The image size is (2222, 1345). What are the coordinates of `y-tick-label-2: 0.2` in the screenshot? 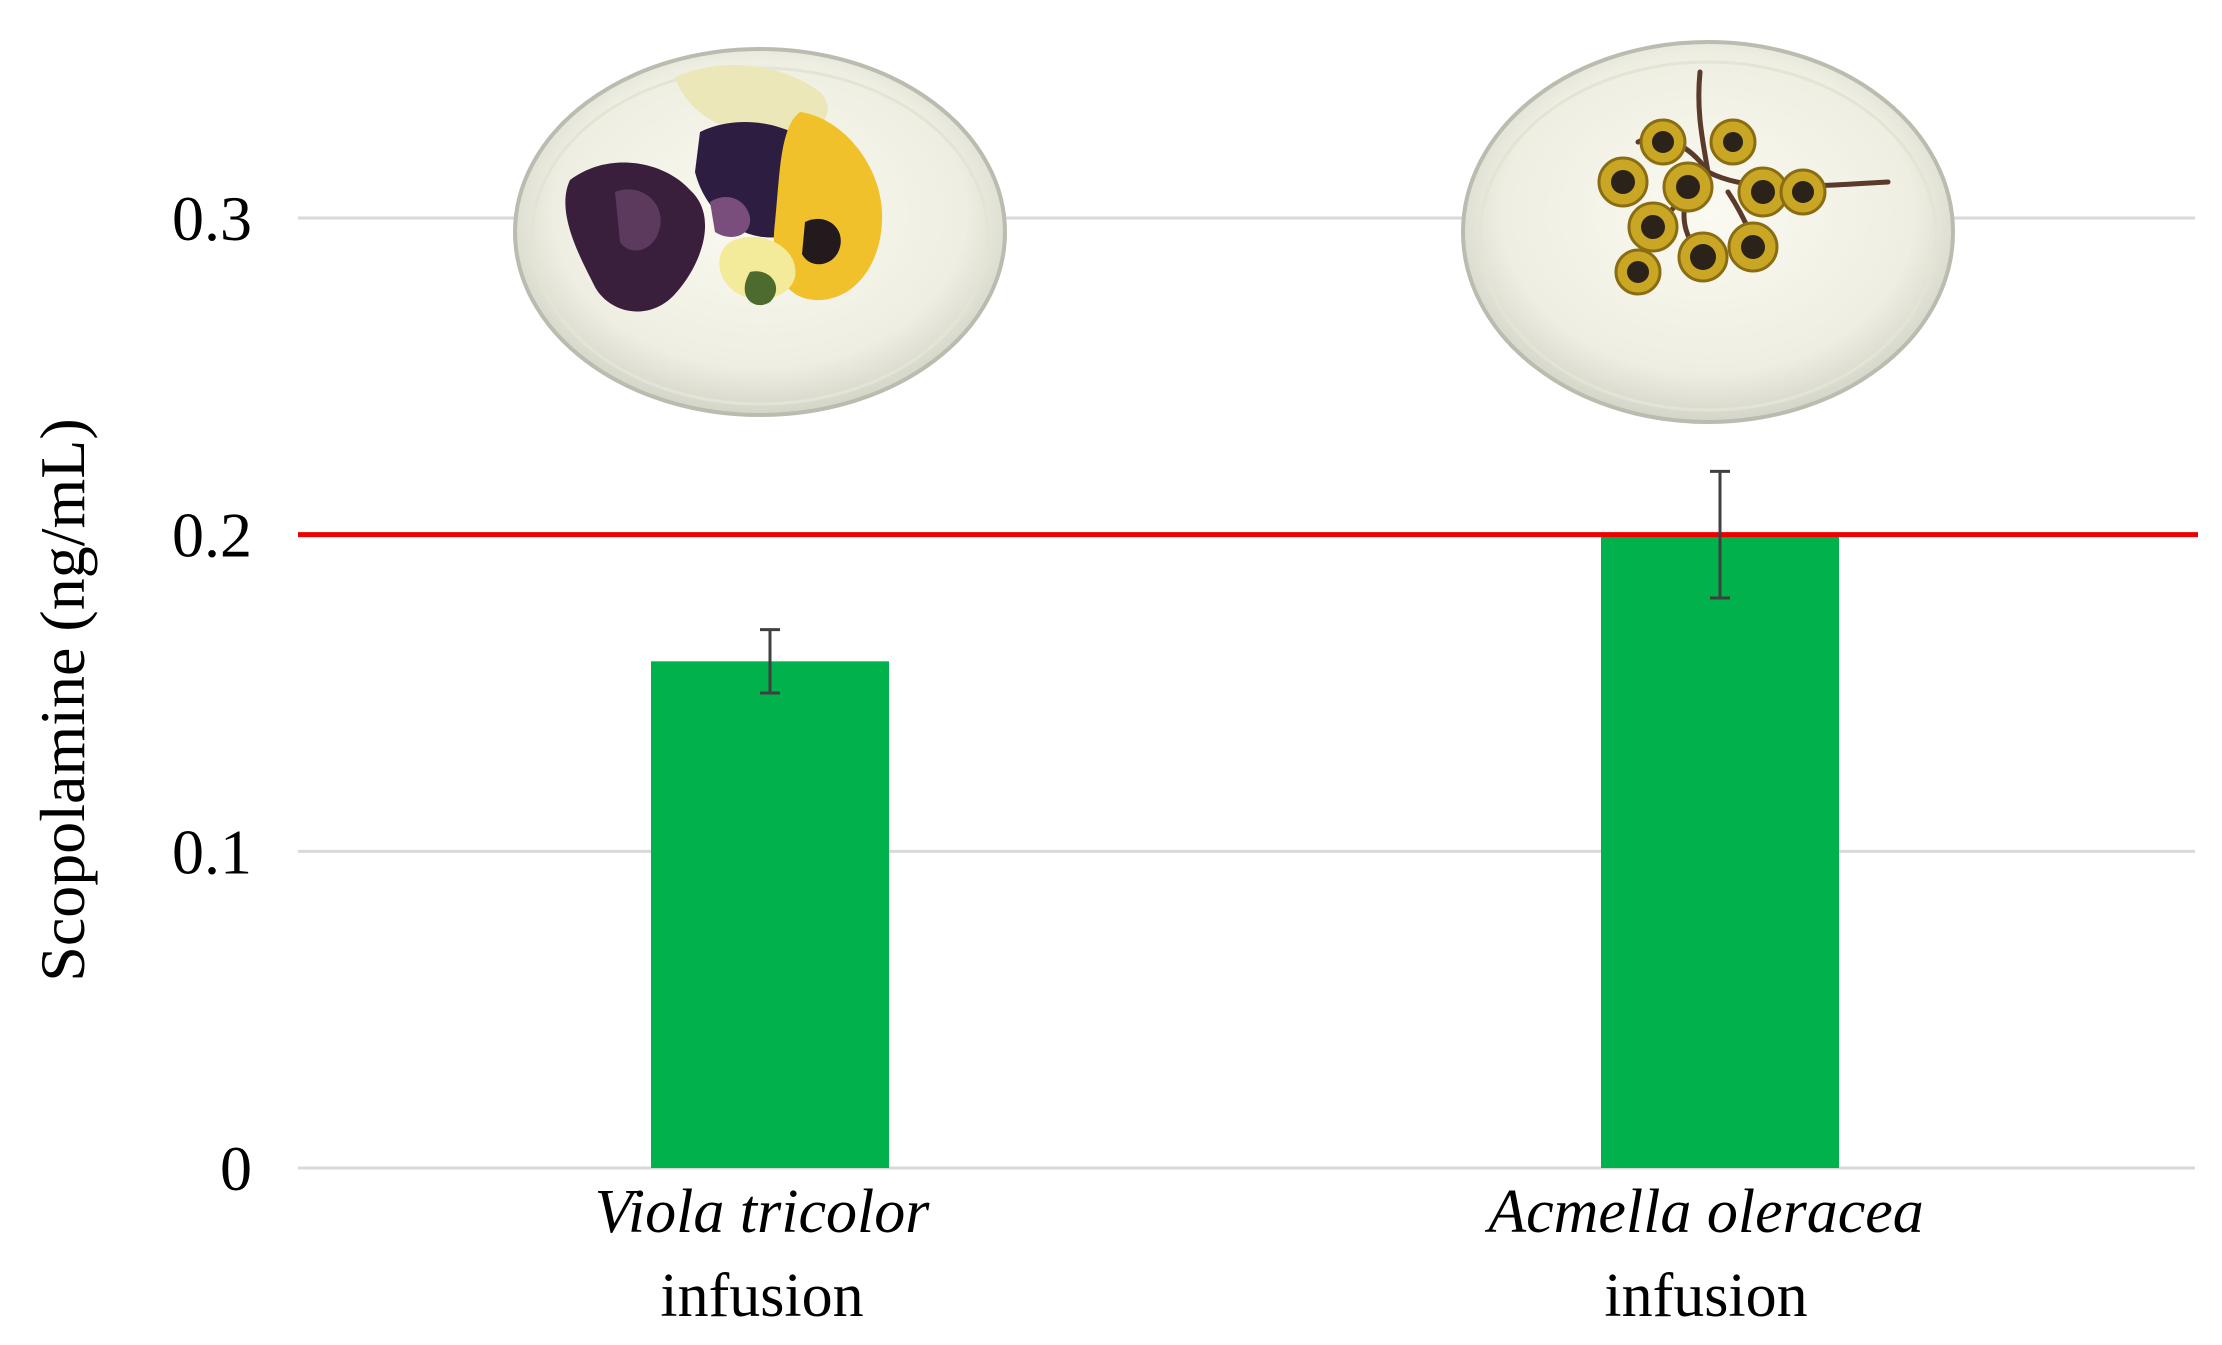 It's located at (212, 535).